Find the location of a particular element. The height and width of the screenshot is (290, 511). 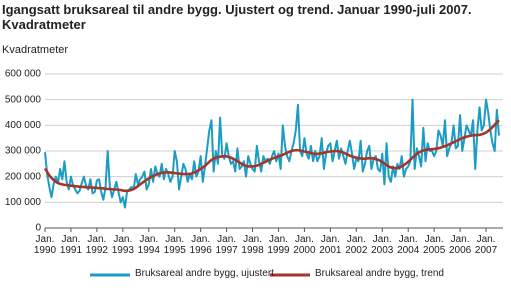

x-tick-label: Jan. 2000 is located at coordinates (304, 245).